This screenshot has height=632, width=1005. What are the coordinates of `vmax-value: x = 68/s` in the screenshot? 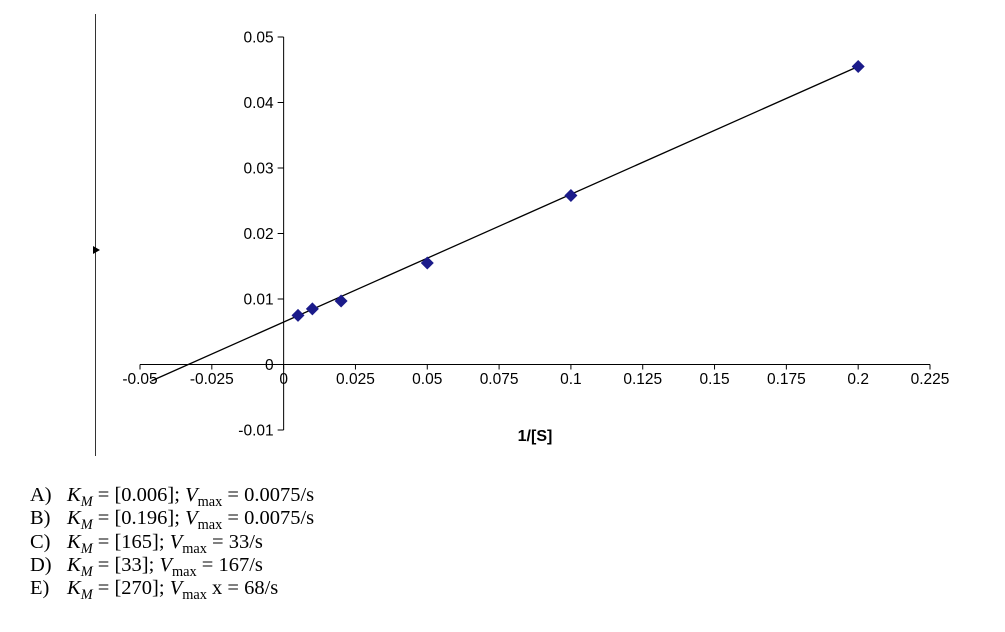 It's located at (242, 588).